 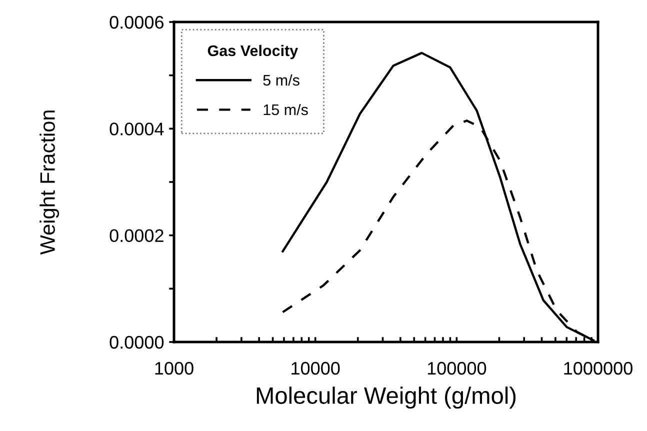 What do you see at coordinates (281, 80) in the screenshot?
I see `legend-label: 5 m/s` at bounding box center [281, 80].